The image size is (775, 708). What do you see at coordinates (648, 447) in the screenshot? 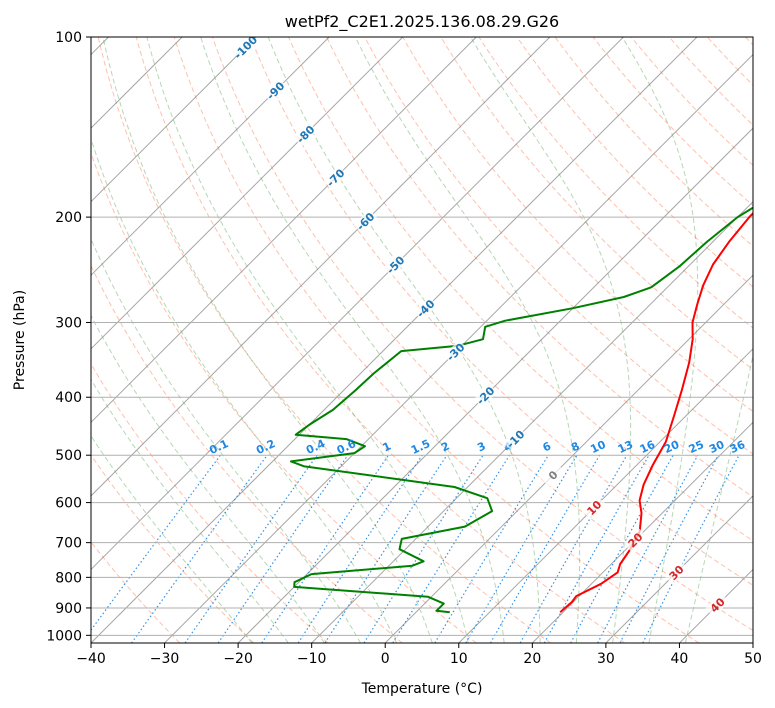
I see `mixing-ratio-label: 16` at bounding box center [648, 447].